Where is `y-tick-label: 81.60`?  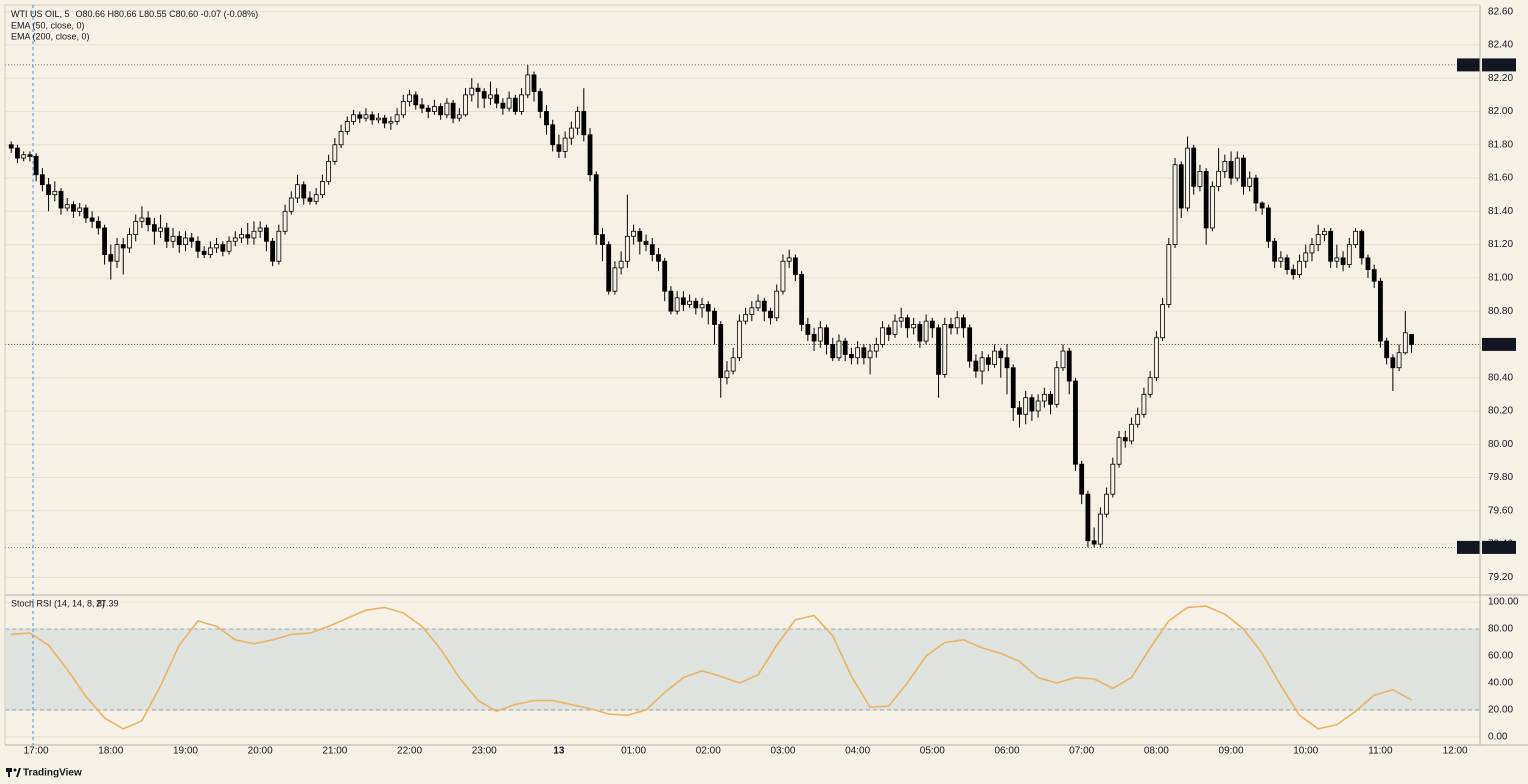 y-tick-label: 81.60 is located at coordinates (1500, 178).